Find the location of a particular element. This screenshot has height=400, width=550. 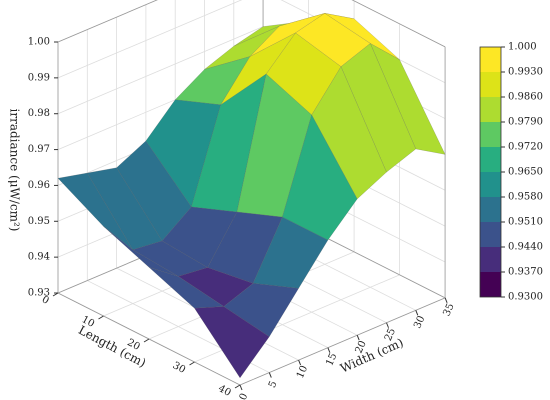

colorbar-tick-label: 0.9860 is located at coordinates (525, 97).